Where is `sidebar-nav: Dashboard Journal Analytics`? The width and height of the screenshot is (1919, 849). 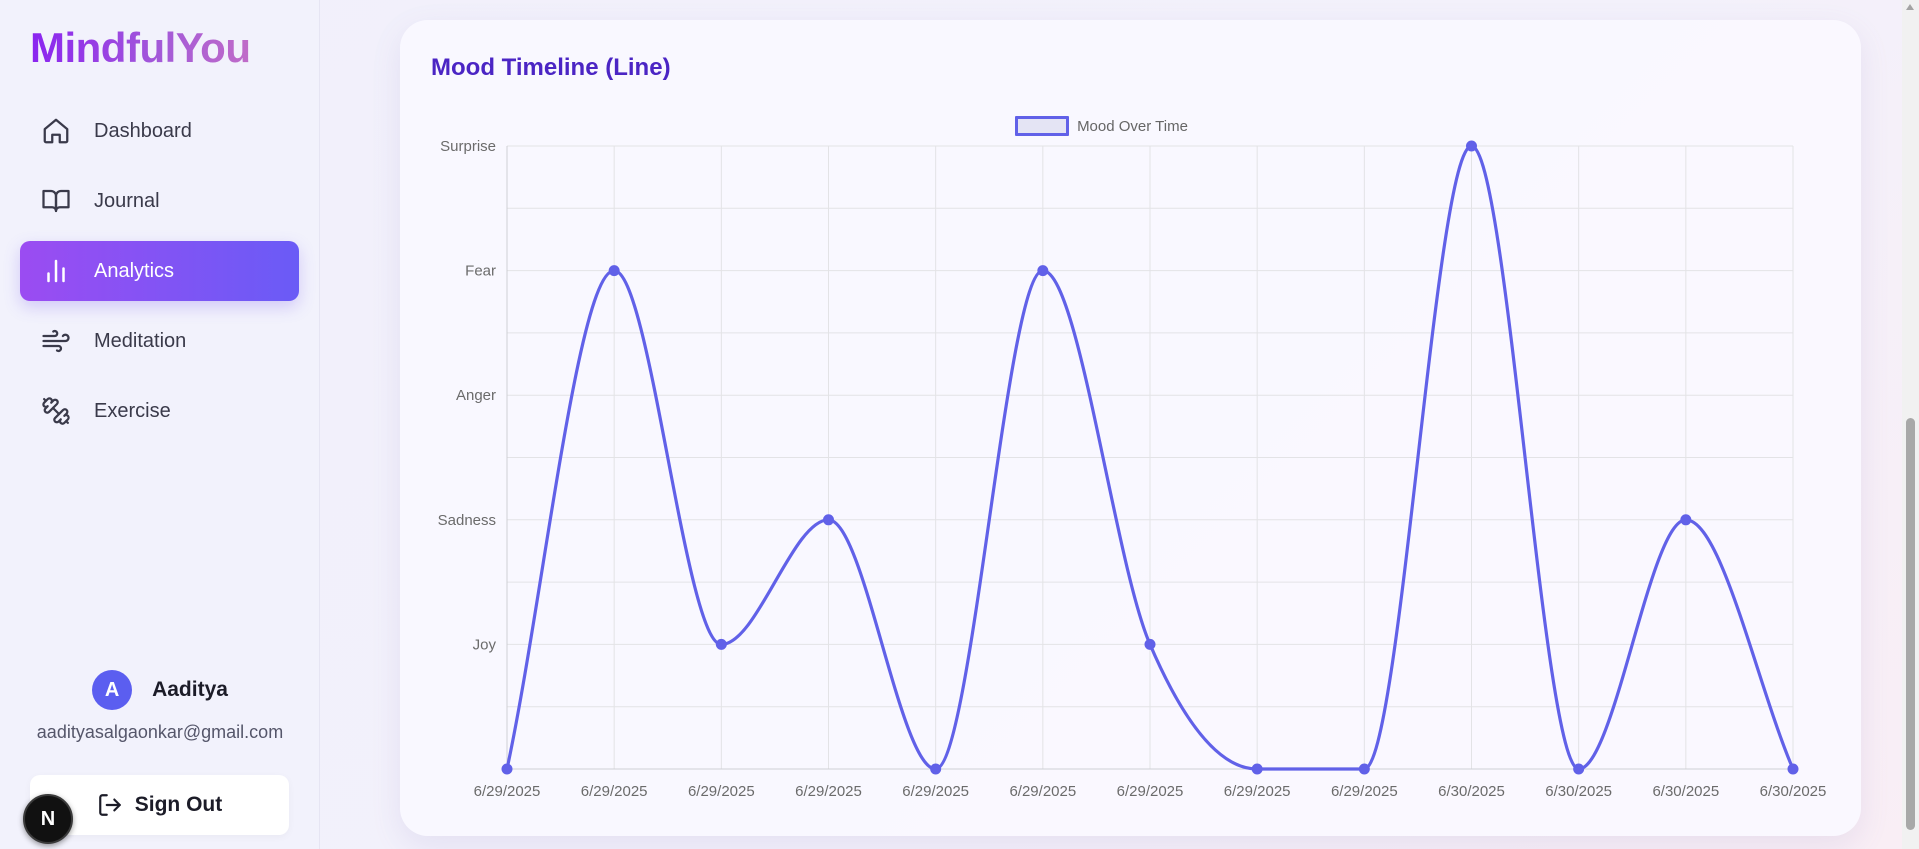 sidebar-nav: Dashboard Journal Analytics is located at coordinates (159, 276).